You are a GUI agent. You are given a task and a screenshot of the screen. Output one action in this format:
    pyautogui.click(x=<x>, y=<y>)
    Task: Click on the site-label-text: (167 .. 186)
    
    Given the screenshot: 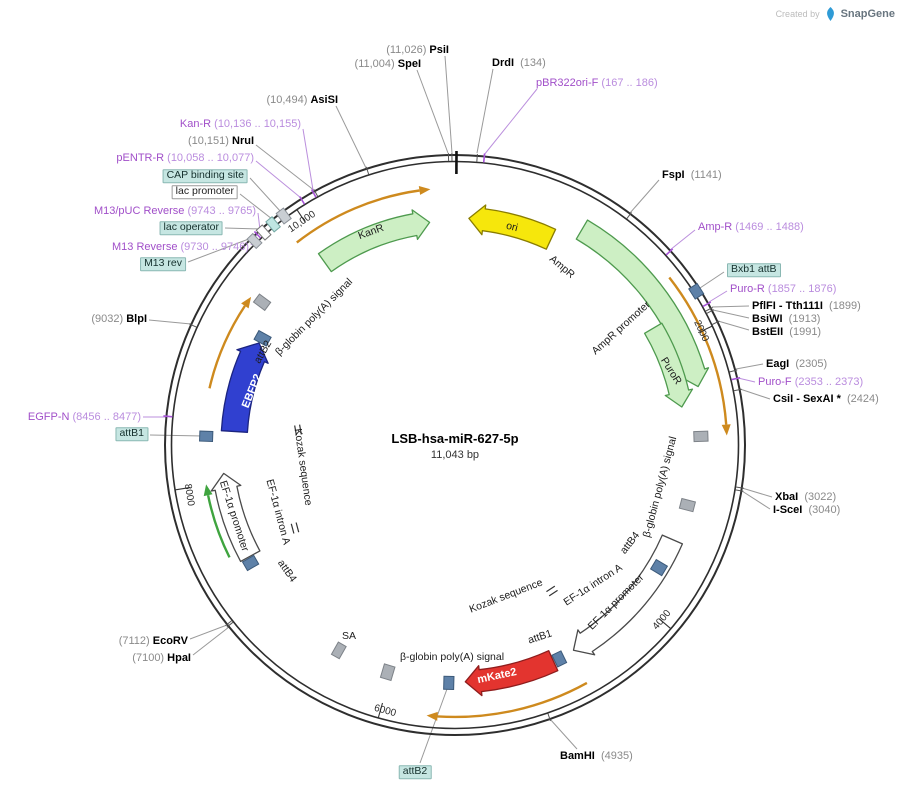 What is the action you would take?
    pyautogui.click(x=629, y=82)
    